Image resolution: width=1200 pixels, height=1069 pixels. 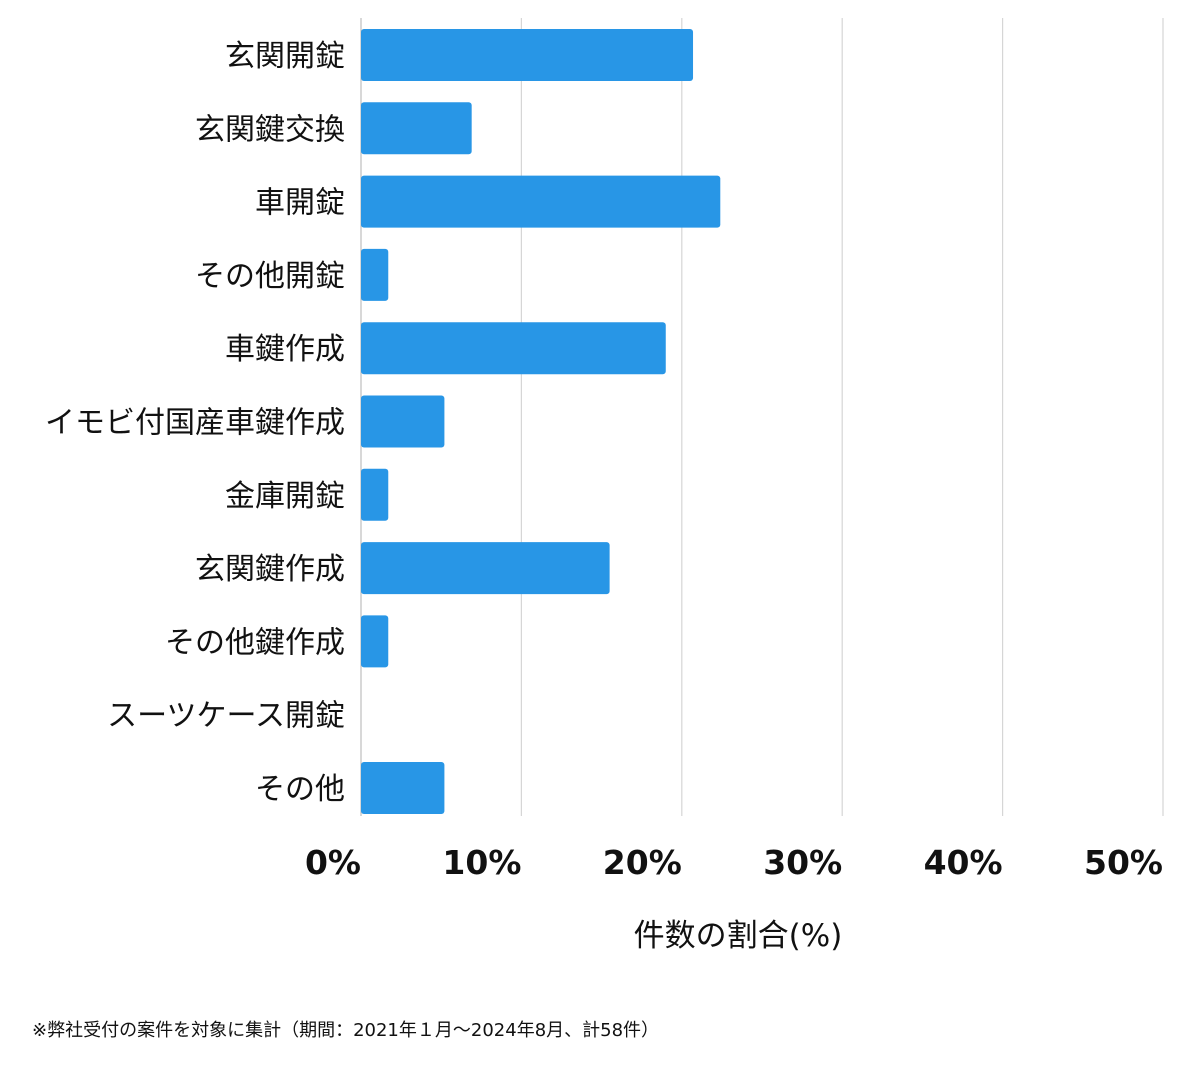 What do you see at coordinates (270, 569) in the screenshot?
I see `category-label: 玄関鍵作成` at bounding box center [270, 569].